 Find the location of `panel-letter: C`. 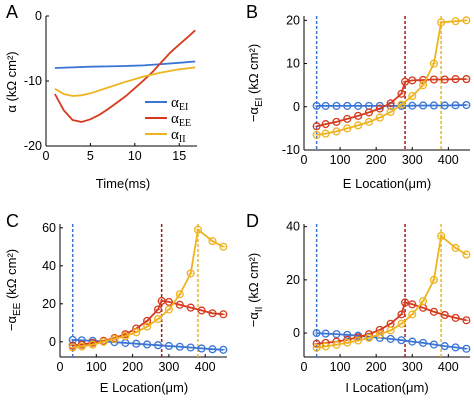

panel-letter: C is located at coordinates (12, 221).